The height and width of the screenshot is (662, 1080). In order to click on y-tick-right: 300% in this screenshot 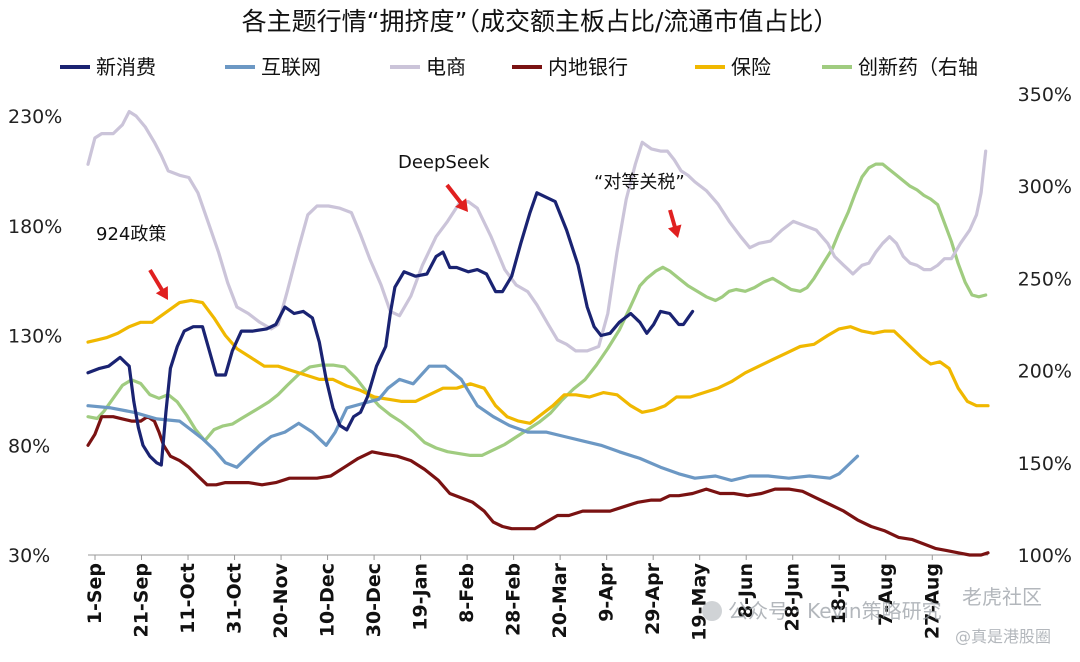, I will do `click(1045, 187)`.